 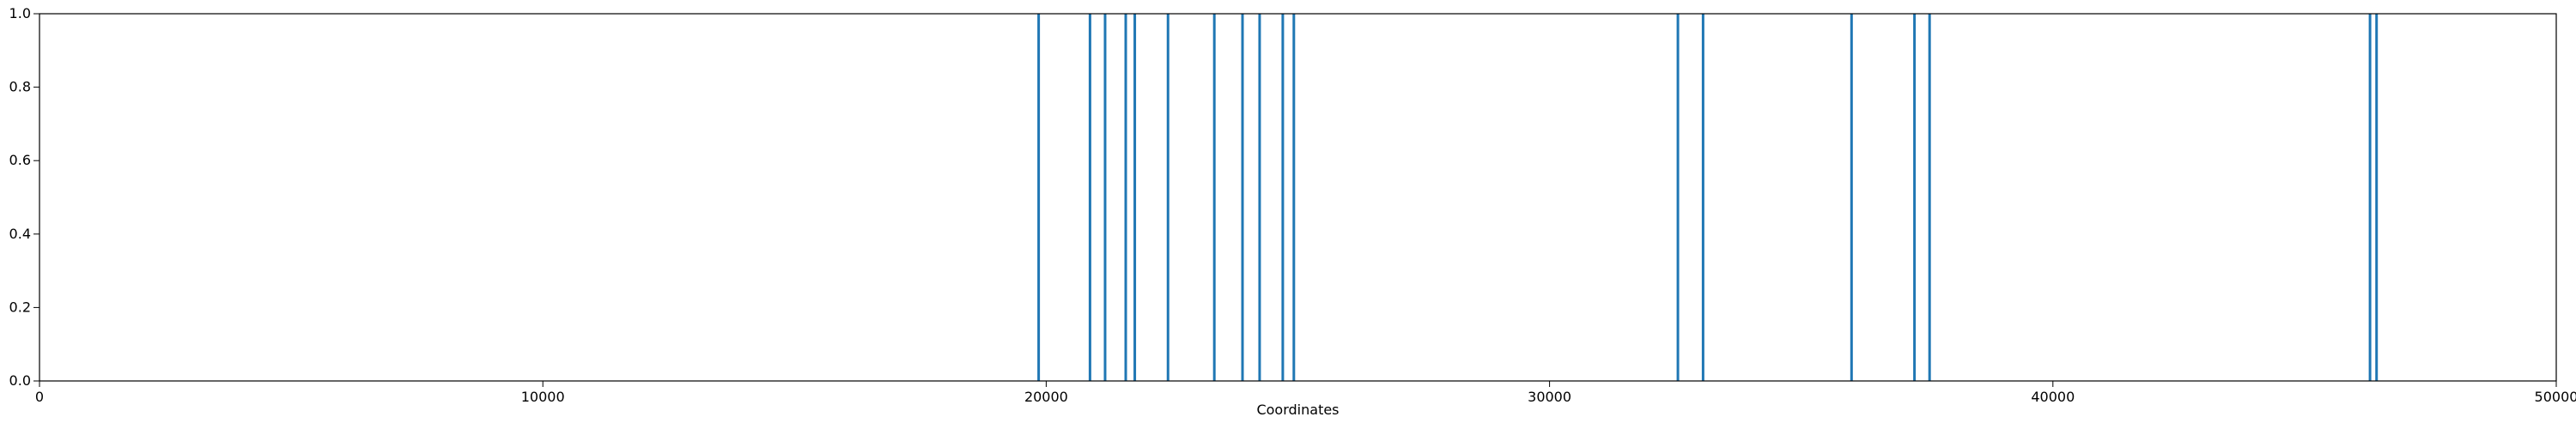 I want to click on x-tick-label: 10000, so click(x=543, y=397).